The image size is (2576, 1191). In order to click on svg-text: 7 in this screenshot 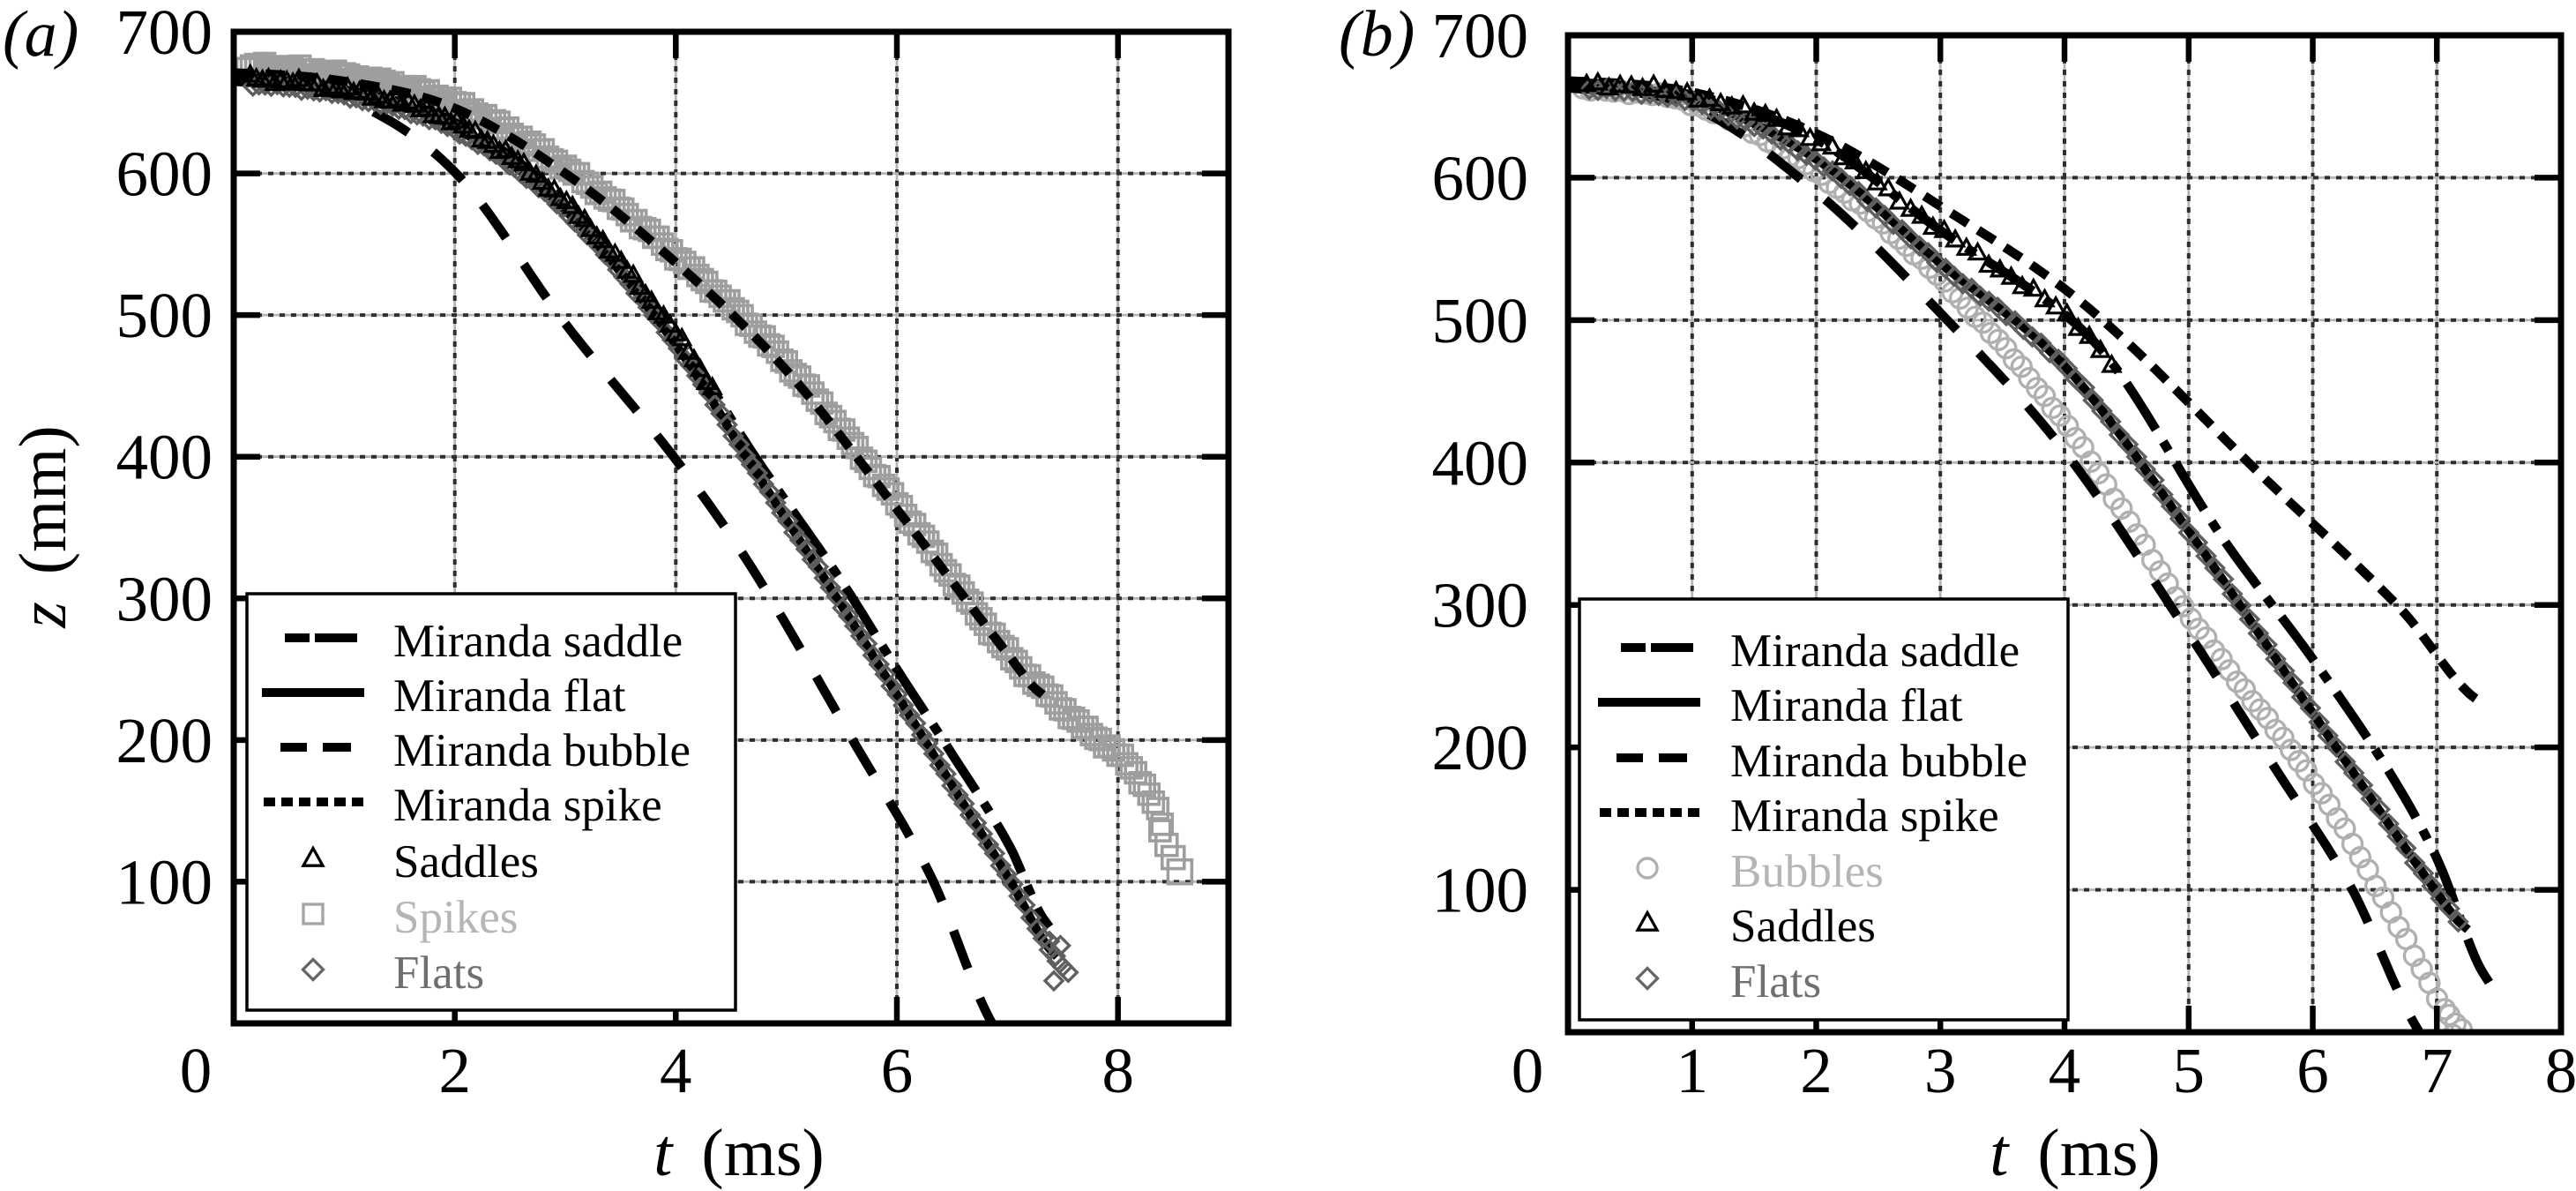, I will do `click(2437, 1070)`.